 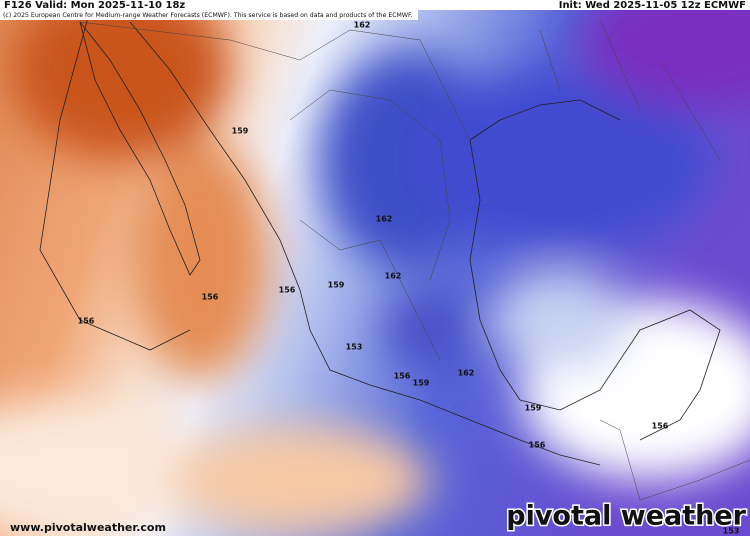 I want to click on cold-gulf, so click(x=560, y=160).